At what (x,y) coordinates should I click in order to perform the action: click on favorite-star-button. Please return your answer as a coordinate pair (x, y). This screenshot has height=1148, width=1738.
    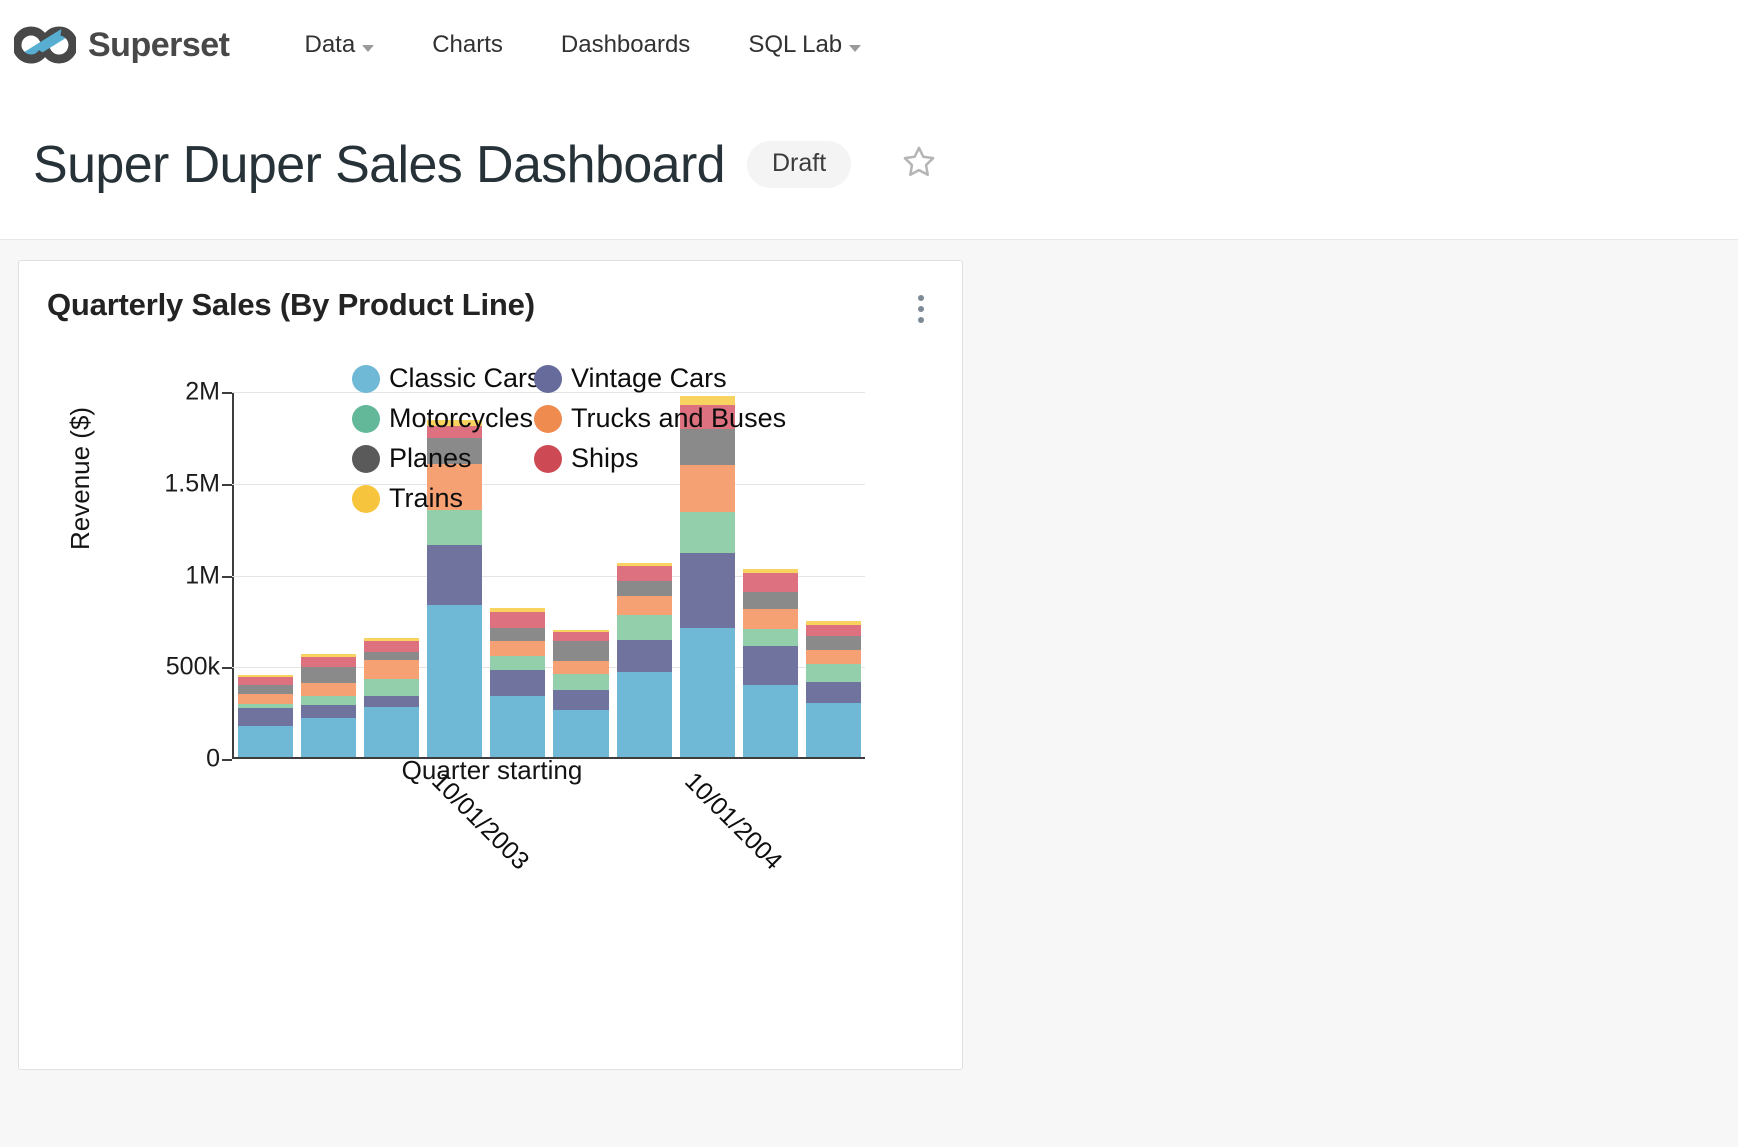
    Looking at the image, I should click on (919, 165).